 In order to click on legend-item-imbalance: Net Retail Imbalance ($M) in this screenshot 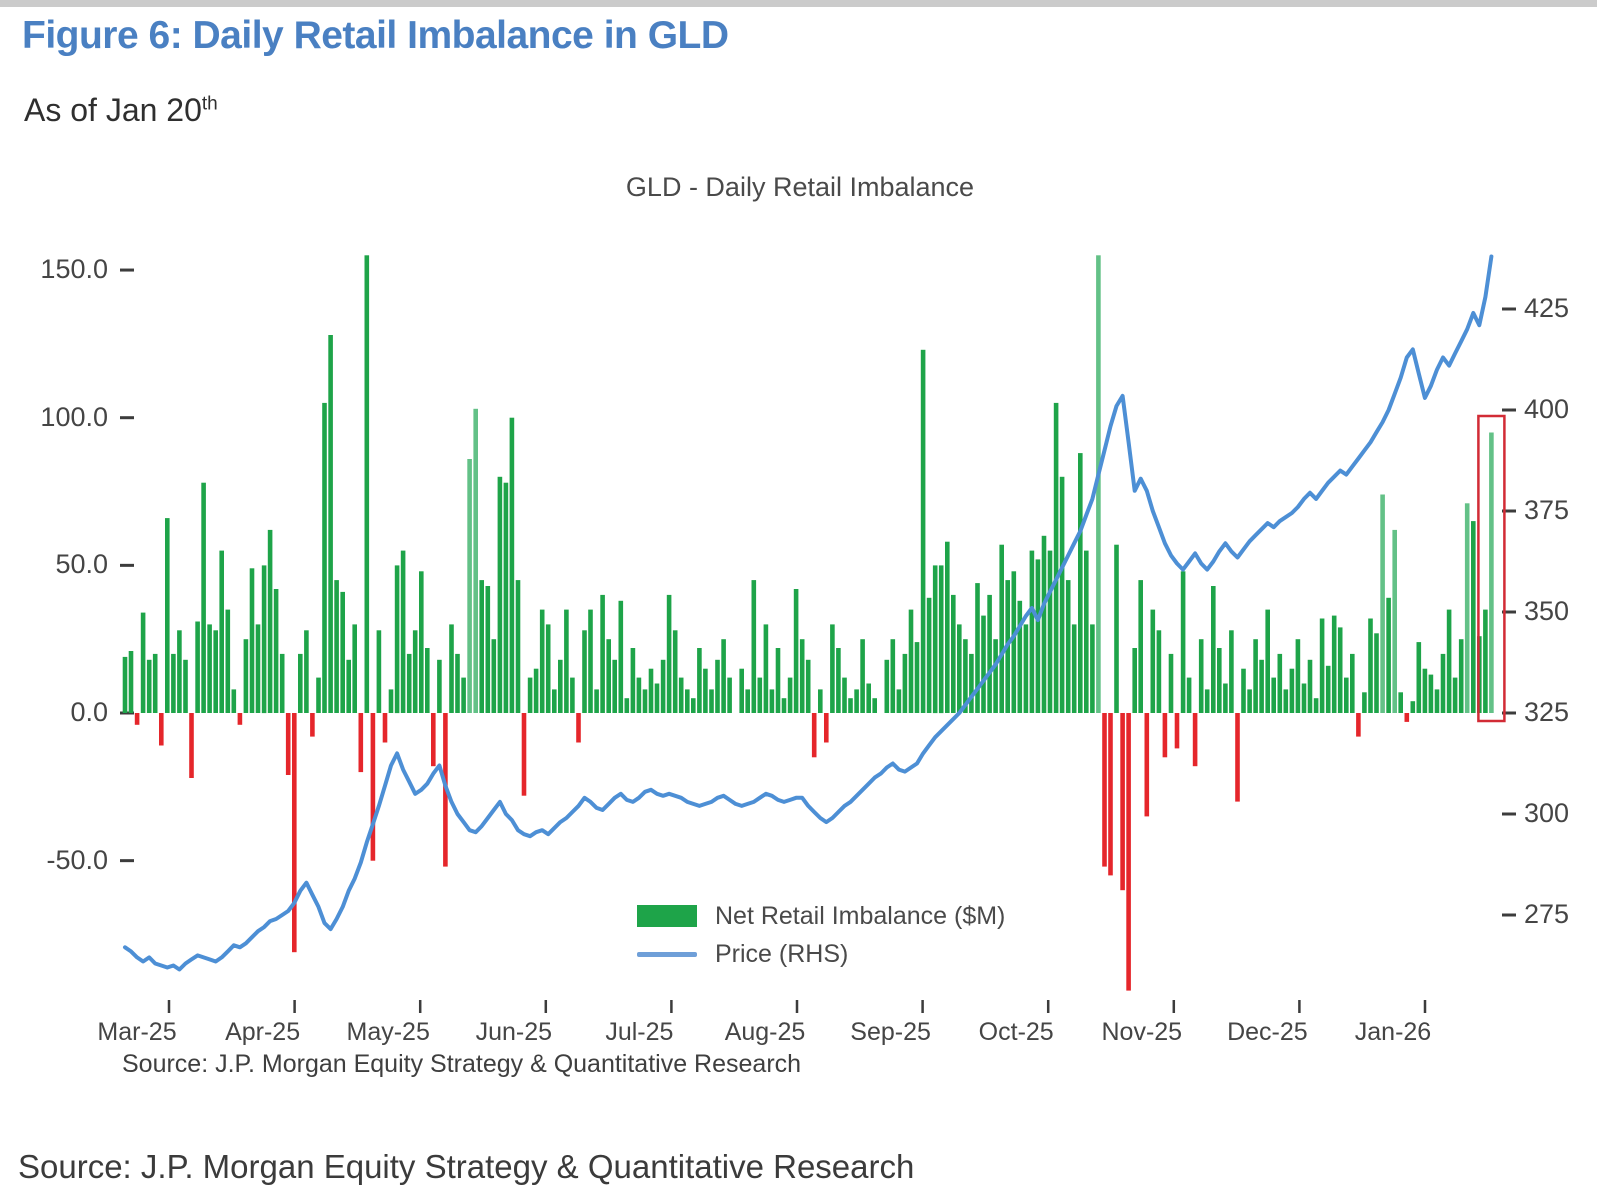, I will do `click(821, 916)`.